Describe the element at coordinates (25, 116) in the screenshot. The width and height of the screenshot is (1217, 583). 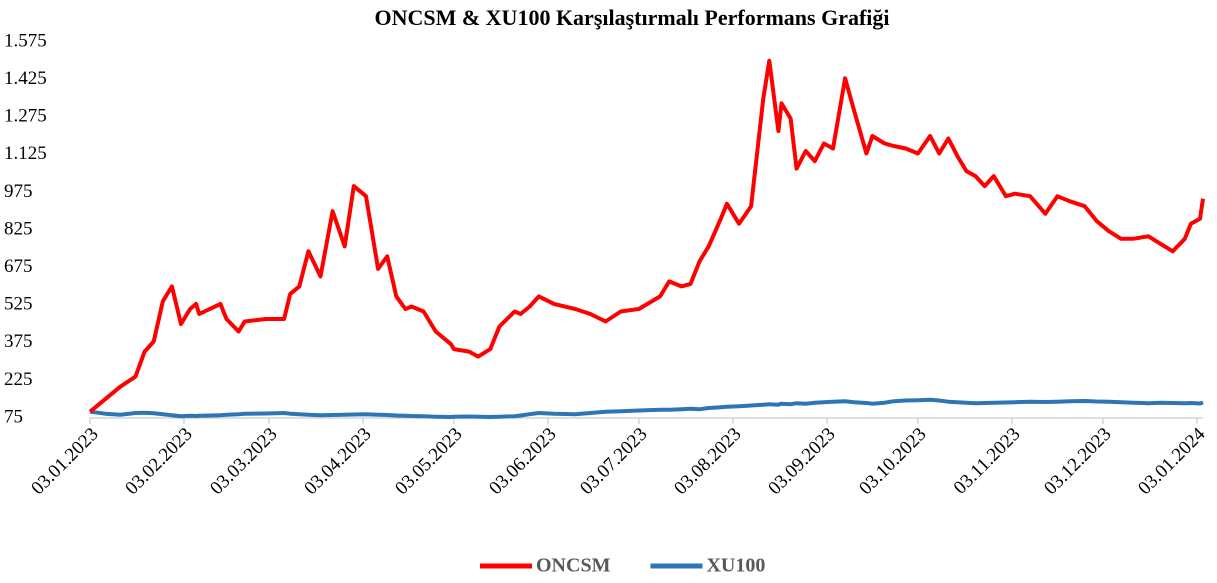
I see `y-tick-label: 1.275` at that location.